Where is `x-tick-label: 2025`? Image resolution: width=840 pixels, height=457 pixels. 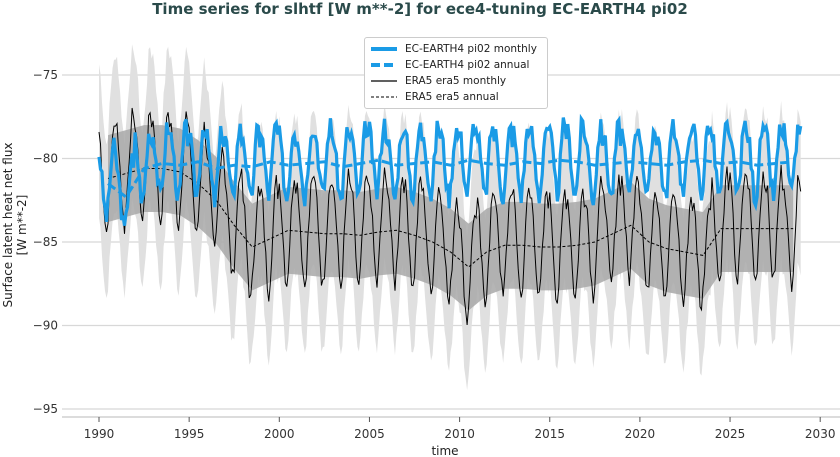
x-tick-label: 2025 is located at coordinates (730, 434).